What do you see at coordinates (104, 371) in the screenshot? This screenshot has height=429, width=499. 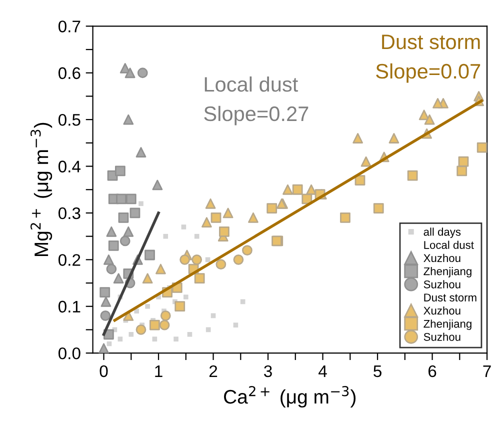 I see `x-tick-label: 0` at bounding box center [104, 371].